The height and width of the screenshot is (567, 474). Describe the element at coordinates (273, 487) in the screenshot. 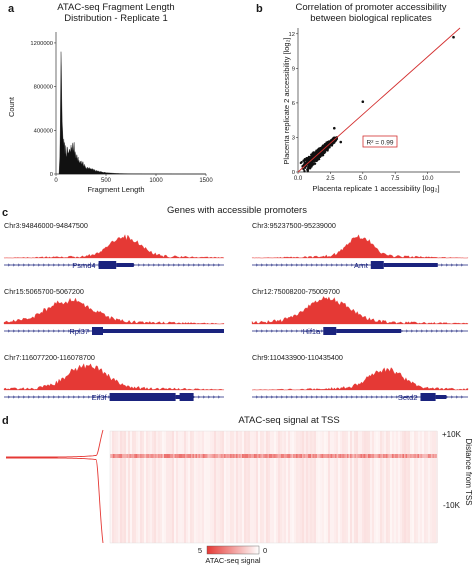

I see `tss-heatmap` at that location.